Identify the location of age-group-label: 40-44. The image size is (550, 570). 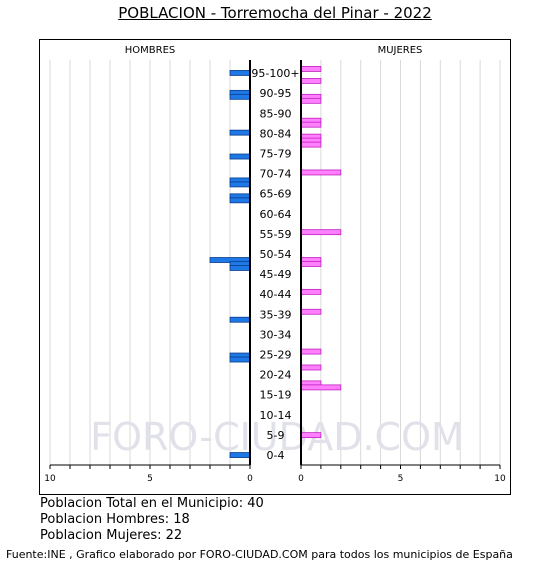
(276, 294).